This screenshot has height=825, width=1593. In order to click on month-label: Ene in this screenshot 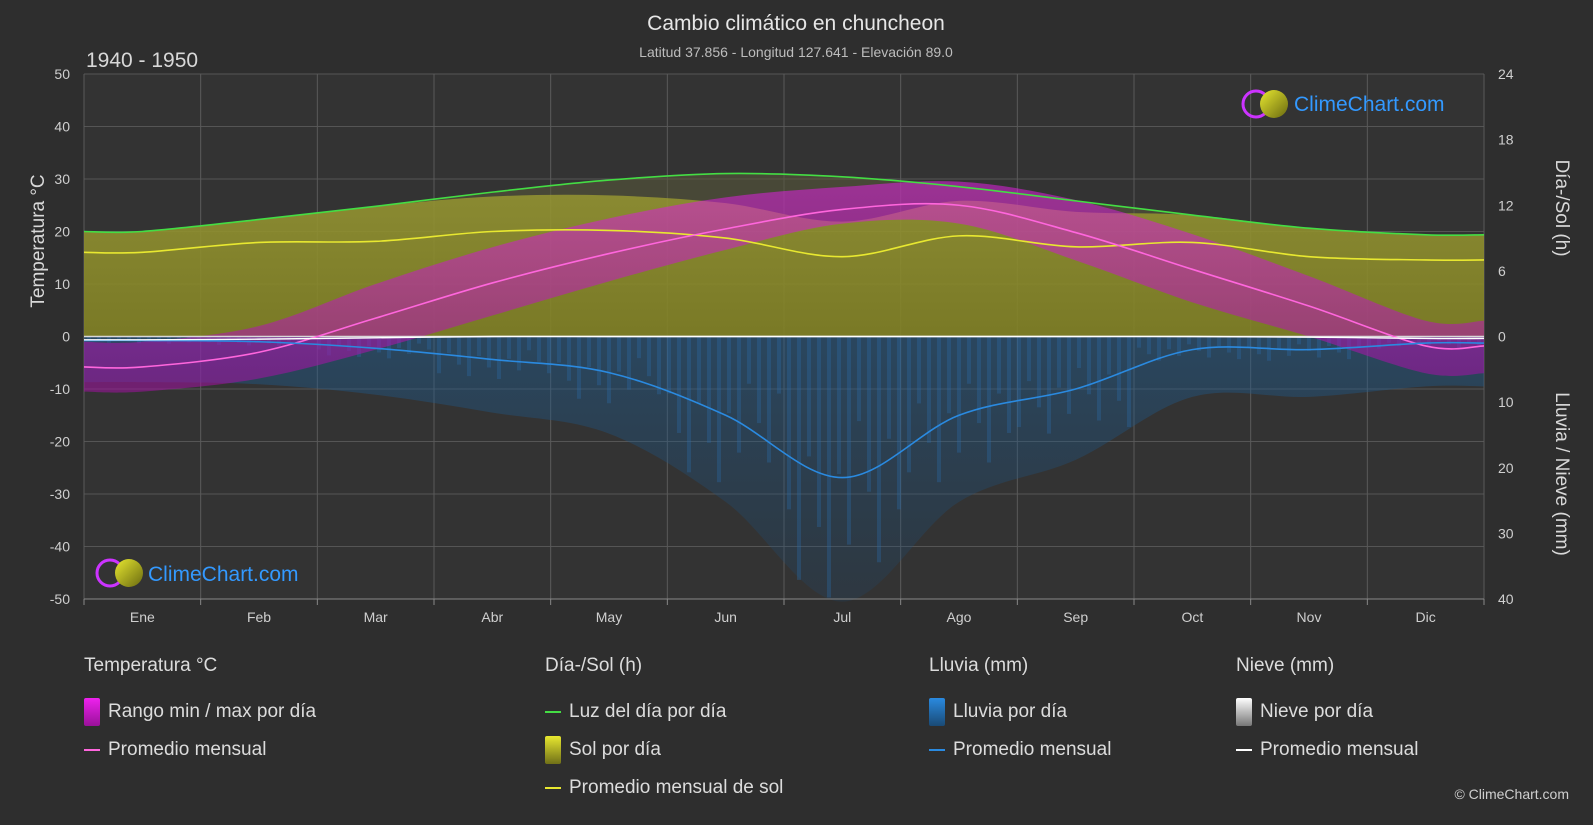, I will do `click(142, 617)`.